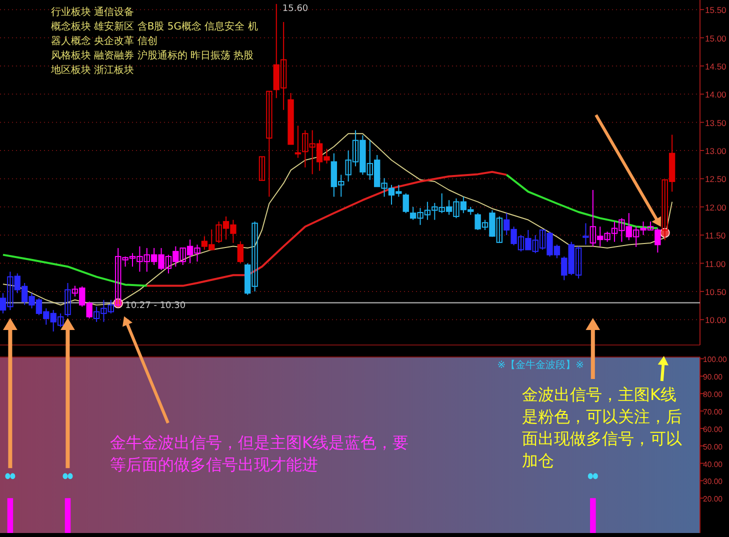 This screenshot has width=729, height=537. I want to click on annotation: 风格板块 融资融券 沪股通标的 昨日振荡 热股, so click(152, 56).